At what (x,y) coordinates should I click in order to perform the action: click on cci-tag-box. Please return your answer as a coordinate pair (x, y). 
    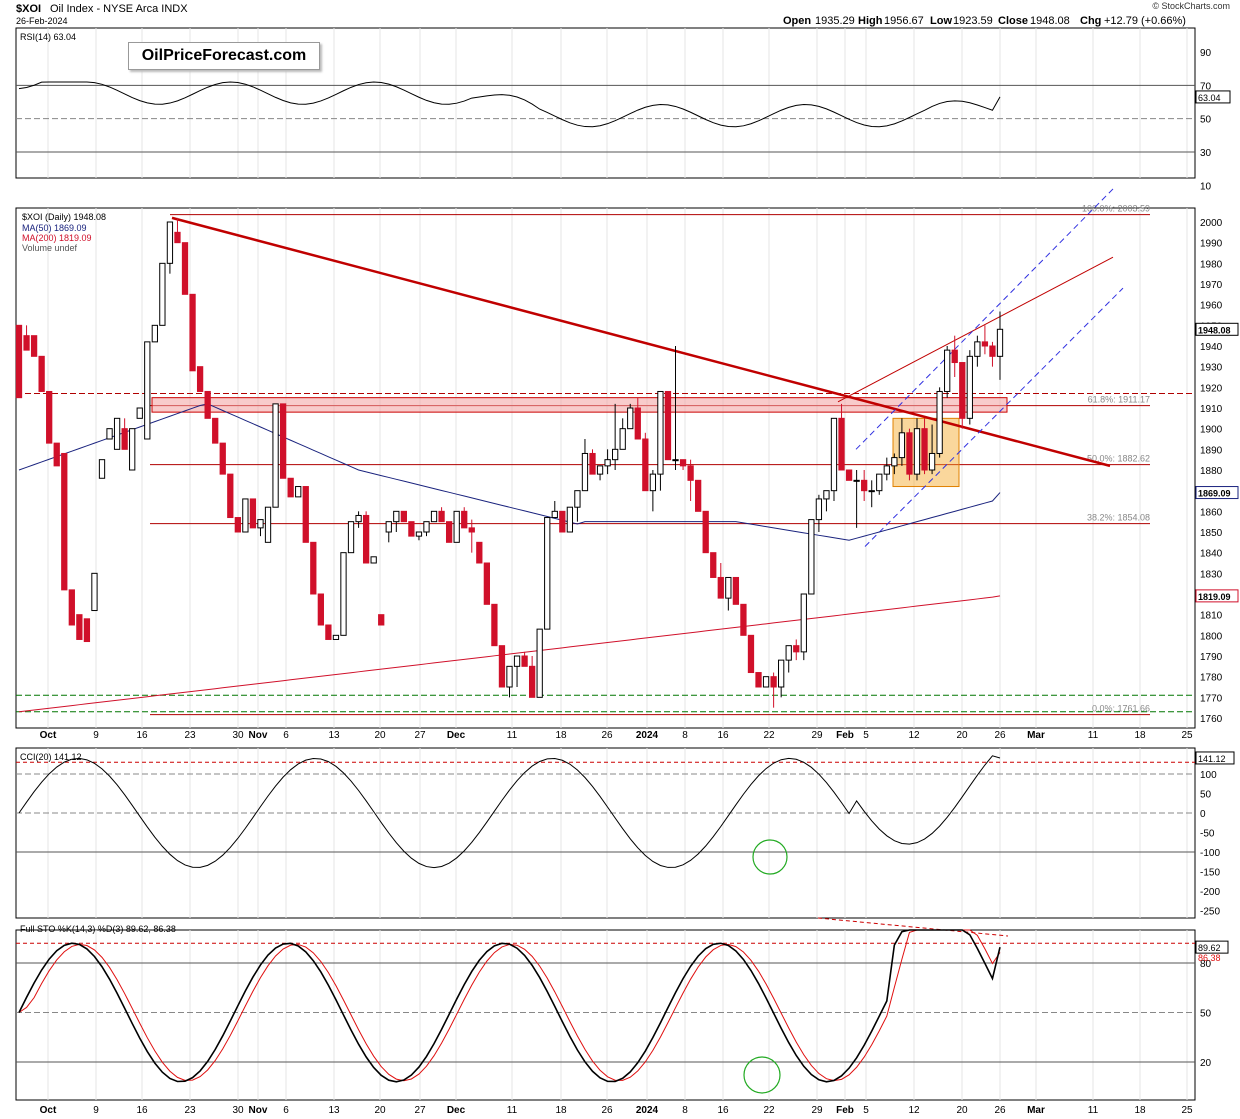
    Looking at the image, I should click on (1215, 758).